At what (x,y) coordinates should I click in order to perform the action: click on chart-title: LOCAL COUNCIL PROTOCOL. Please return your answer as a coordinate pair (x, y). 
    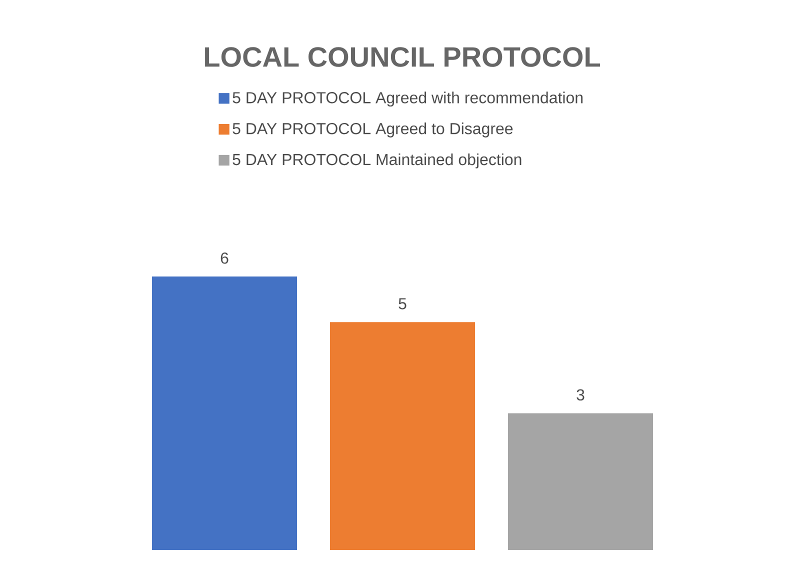
    Looking at the image, I should click on (402, 57).